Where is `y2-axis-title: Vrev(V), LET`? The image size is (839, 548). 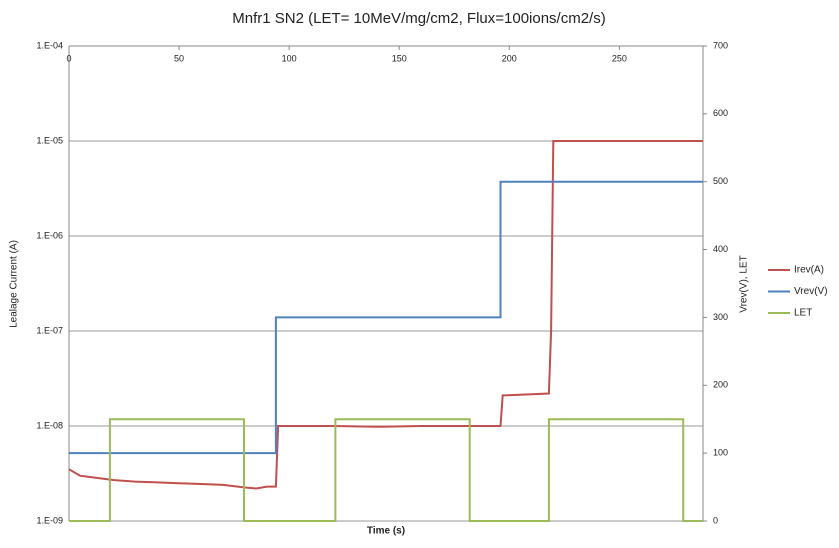 y2-axis-title: Vrev(V), LET is located at coordinates (744, 283).